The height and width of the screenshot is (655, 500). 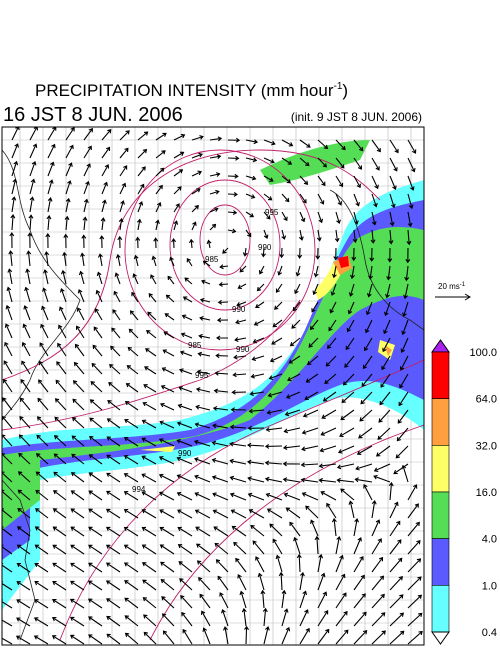 What do you see at coordinates (345, 90) in the screenshot?
I see `title-end: )` at bounding box center [345, 90].